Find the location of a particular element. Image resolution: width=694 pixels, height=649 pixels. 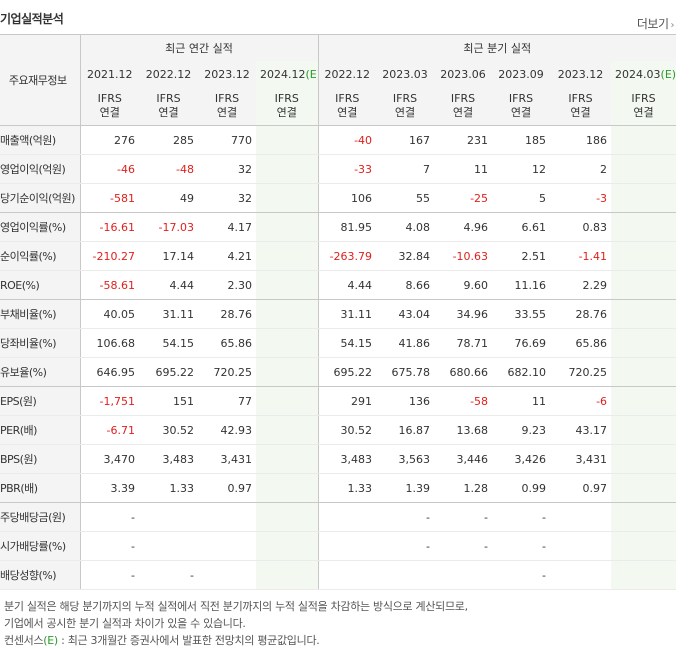

row-header-label: 주요재무정보 is located at coordinates (40, 80).